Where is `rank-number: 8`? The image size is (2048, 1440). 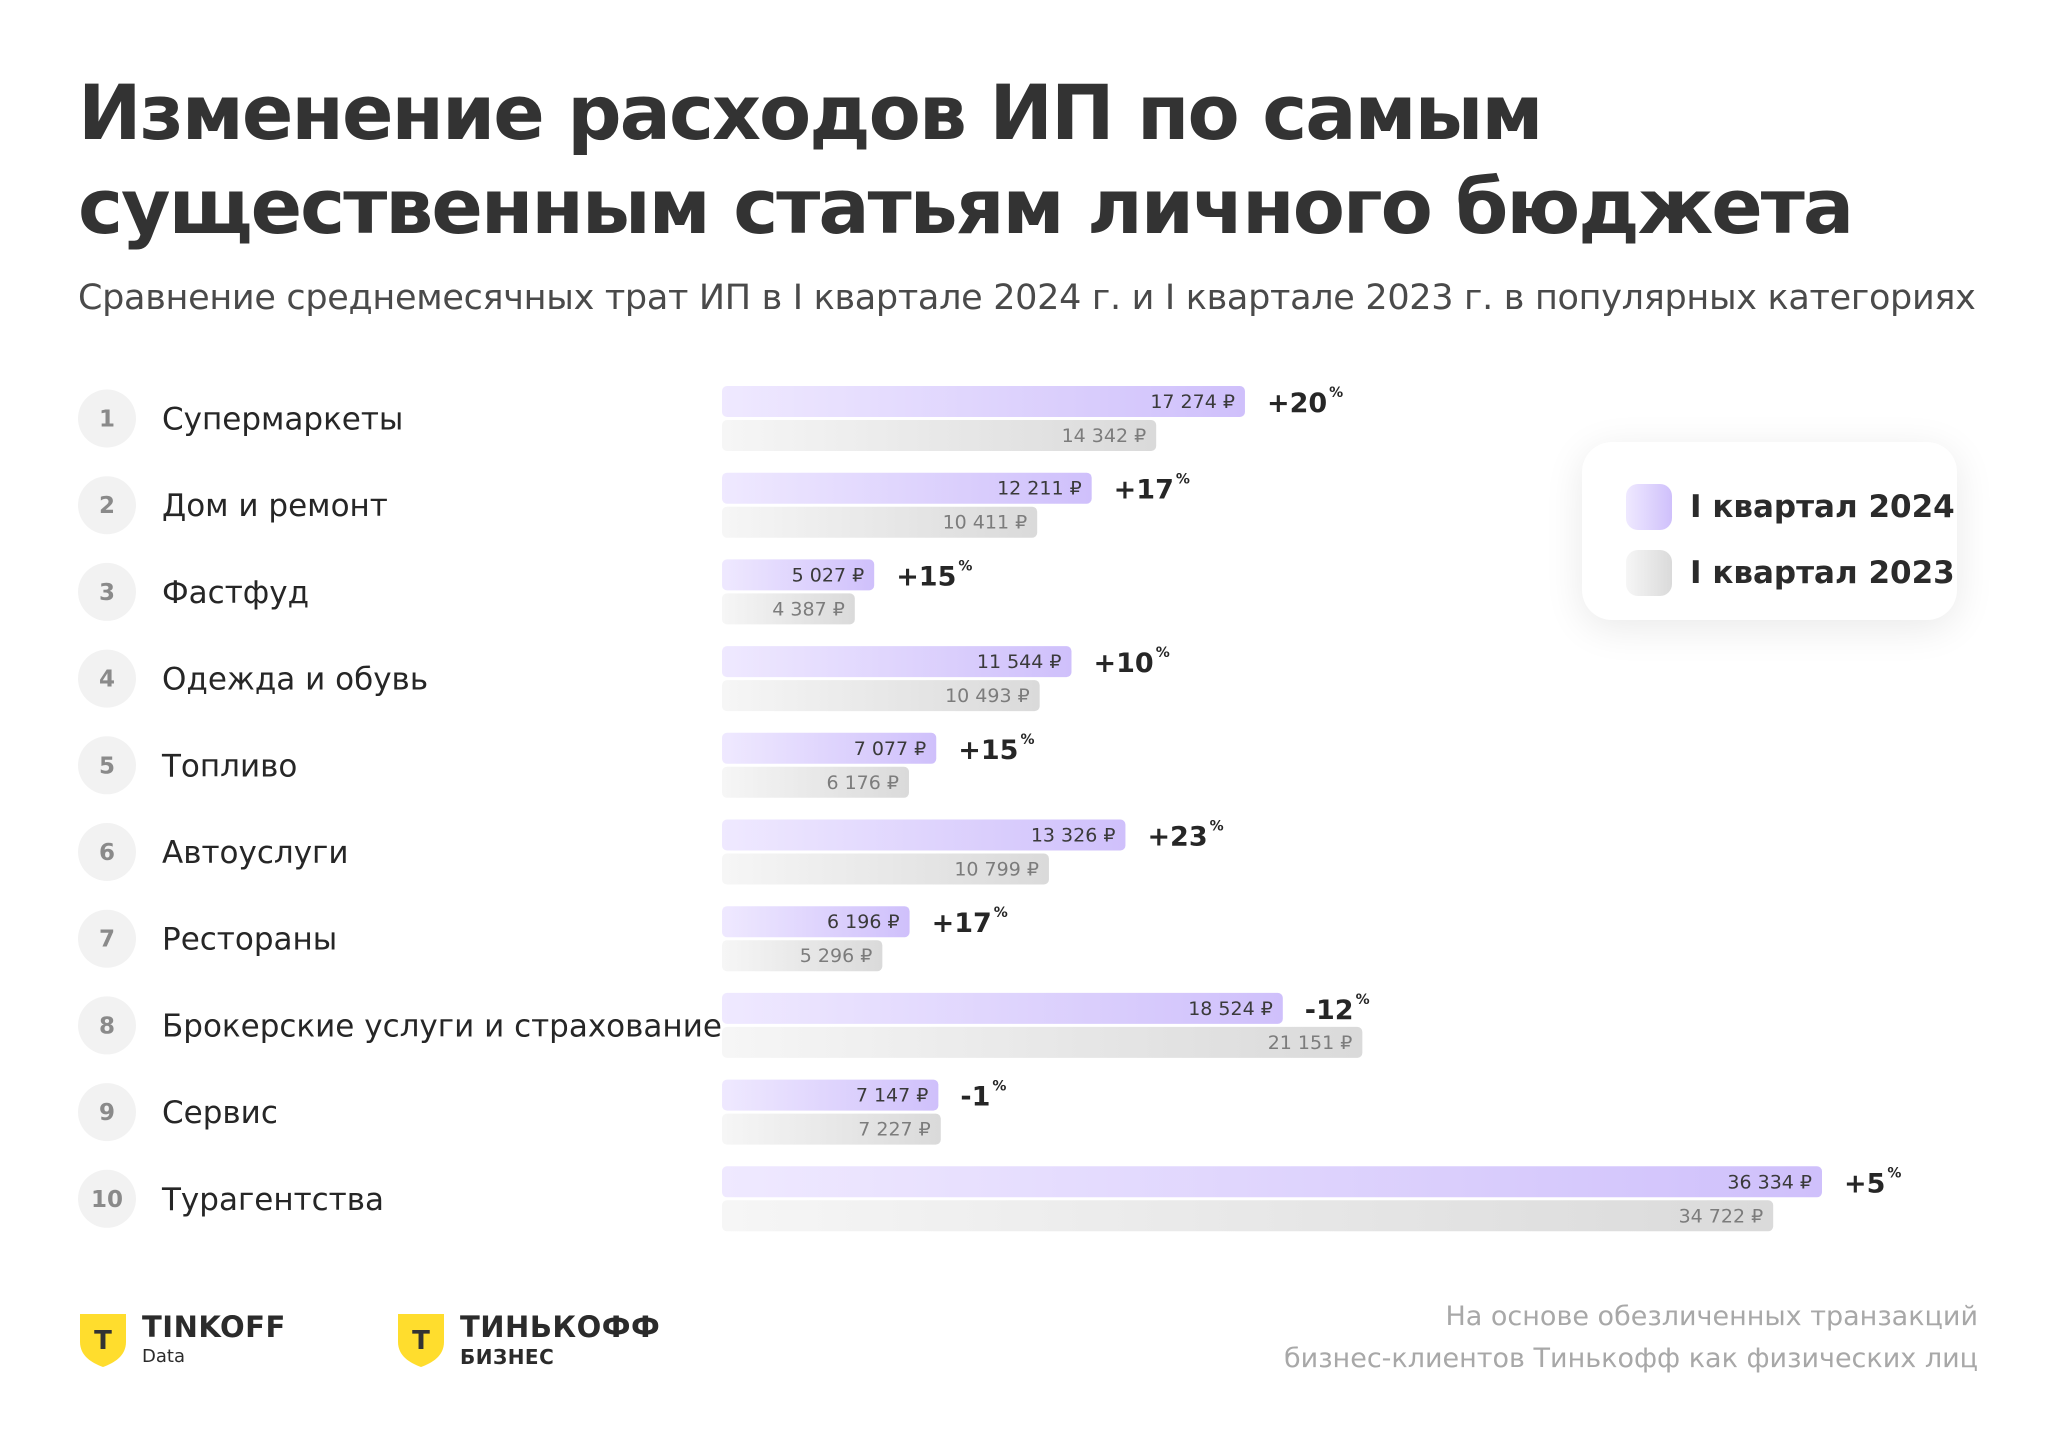
rank-number: 8 is located at coordinates (107, 1026).